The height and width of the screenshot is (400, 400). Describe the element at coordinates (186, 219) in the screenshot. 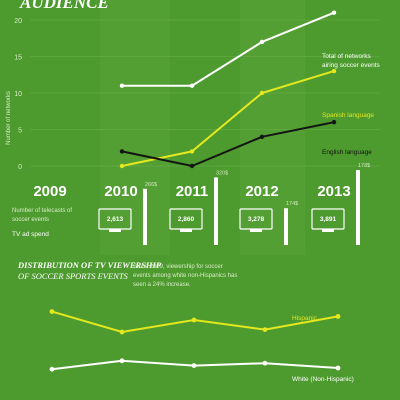

I see `telecasts-value: 2,860` at that location.